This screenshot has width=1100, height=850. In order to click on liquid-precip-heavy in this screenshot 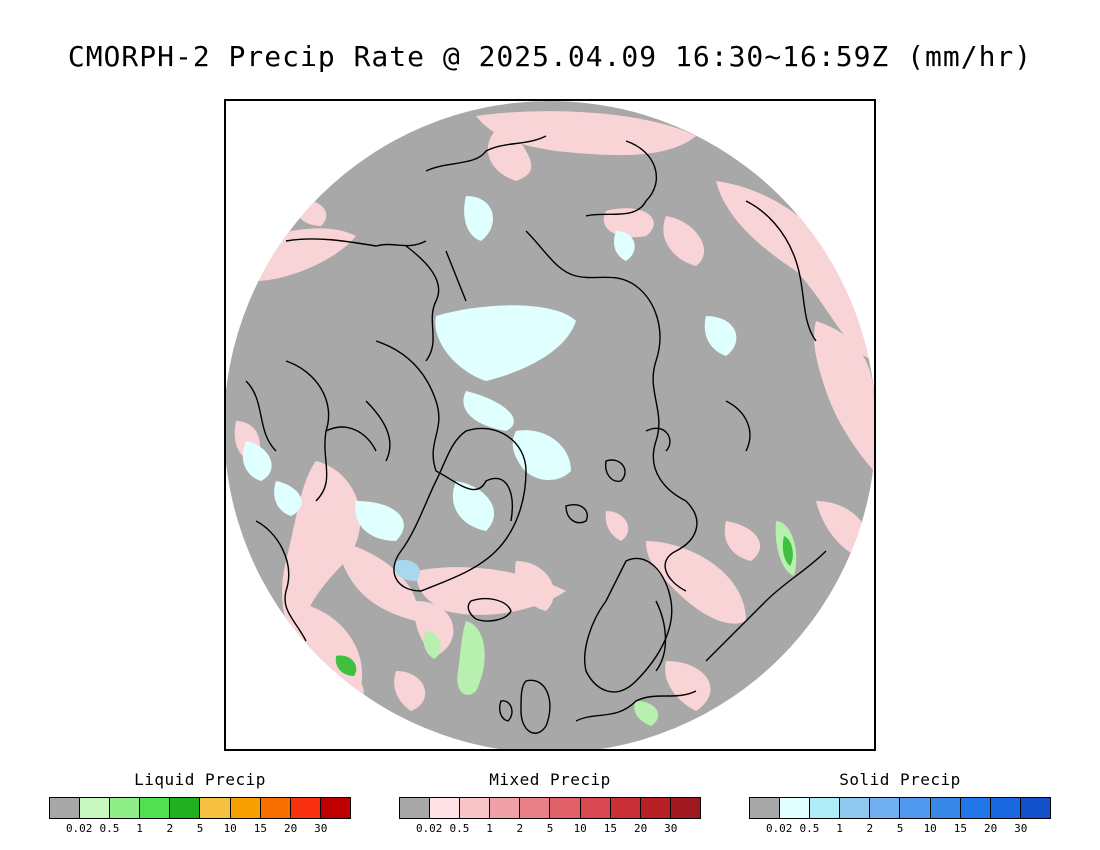, I will do `click(564, 606)`.